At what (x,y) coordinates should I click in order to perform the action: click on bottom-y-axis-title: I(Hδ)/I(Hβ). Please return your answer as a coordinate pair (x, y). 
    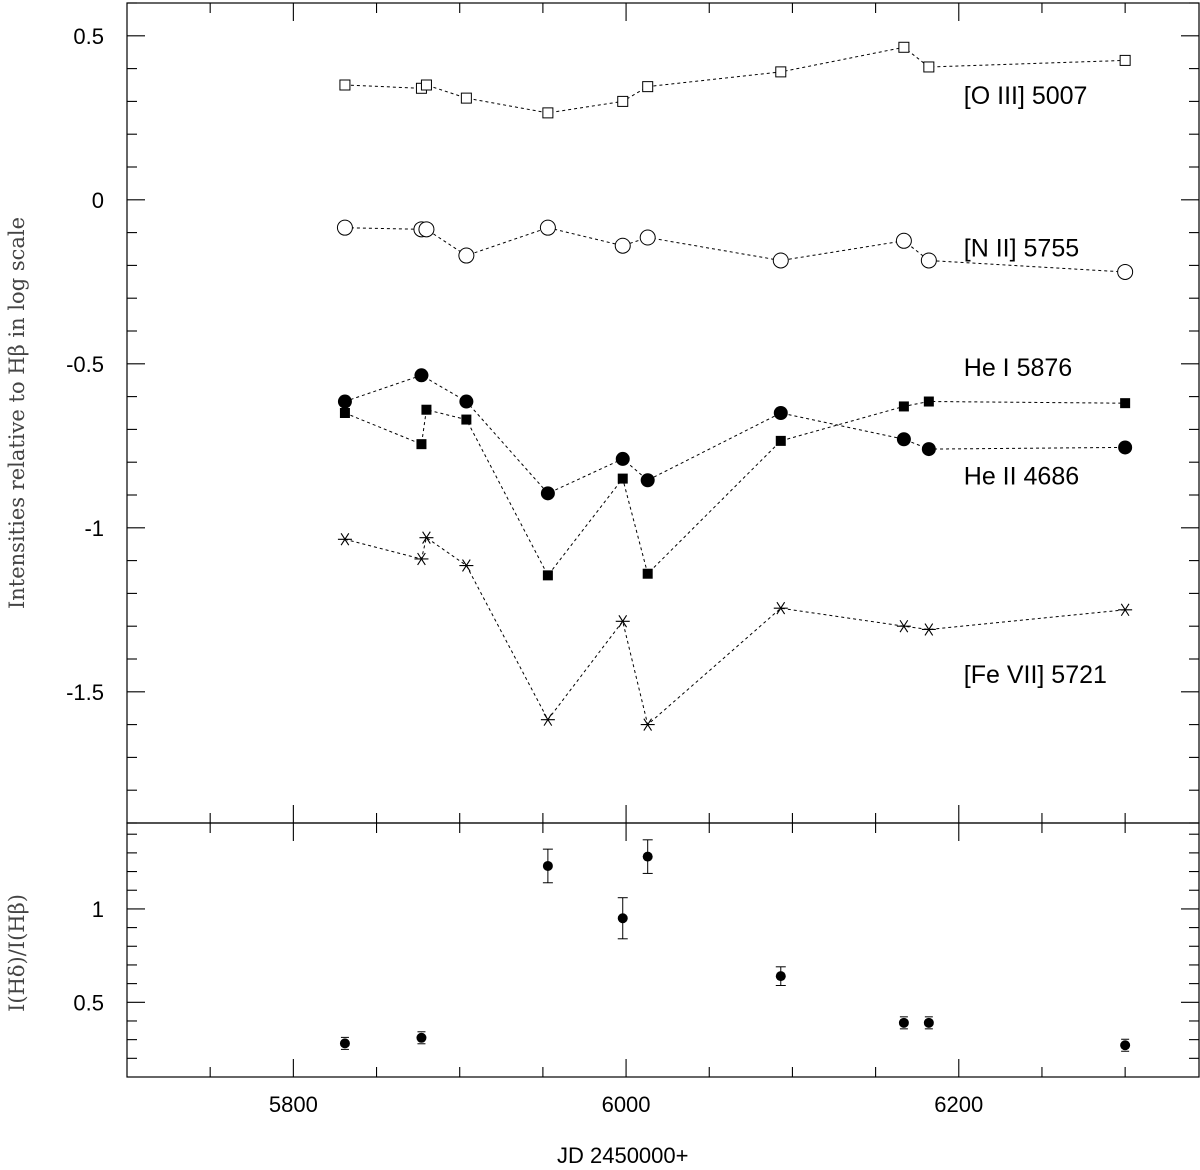
    Looking at the image, I should click on (17, 953).